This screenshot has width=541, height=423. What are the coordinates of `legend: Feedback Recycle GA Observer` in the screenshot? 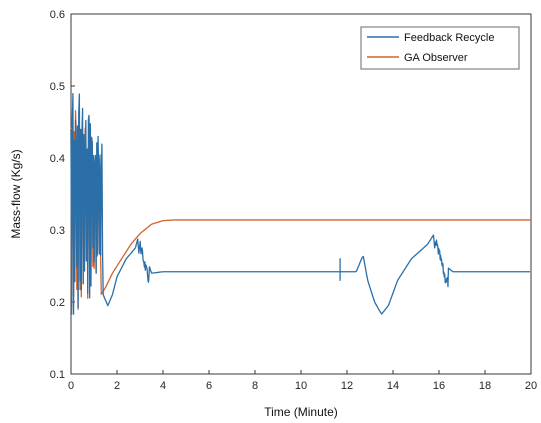 It's located at (440, 48).